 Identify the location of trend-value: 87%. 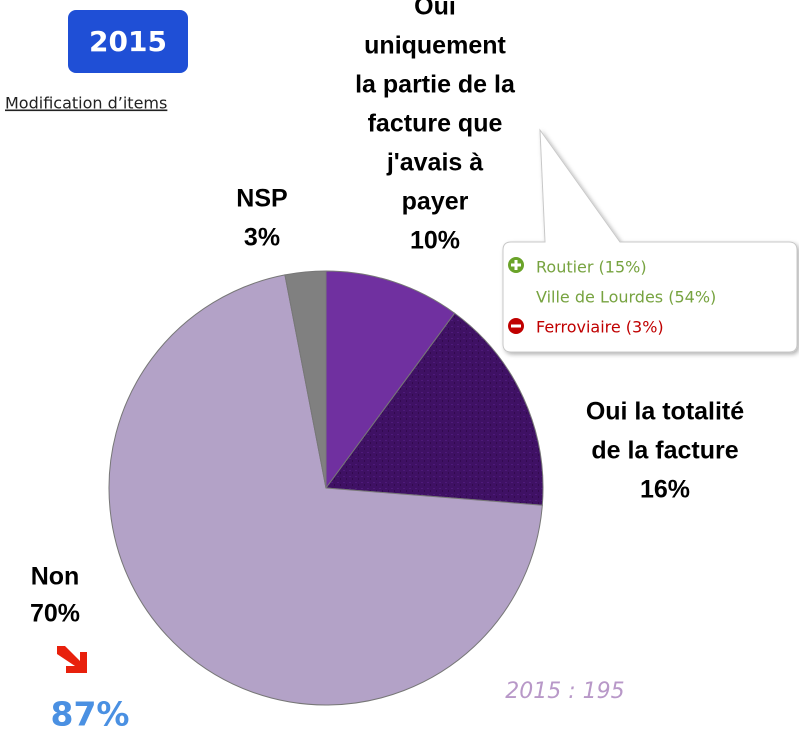
(90, 712).